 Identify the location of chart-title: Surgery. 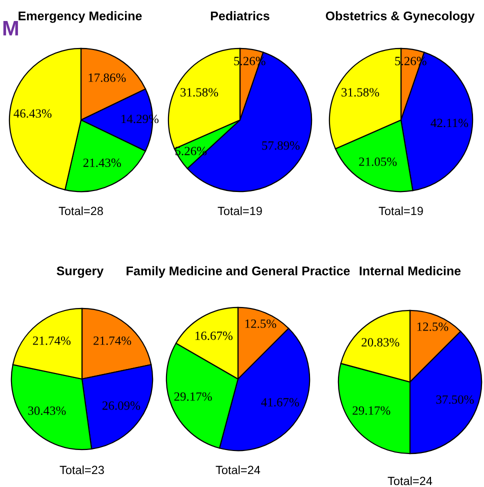
(80, 272).